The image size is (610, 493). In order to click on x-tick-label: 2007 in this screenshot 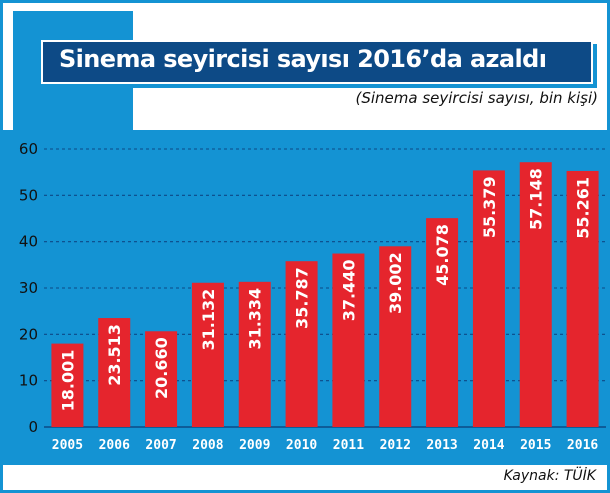, I will do `click(160, 445)`.